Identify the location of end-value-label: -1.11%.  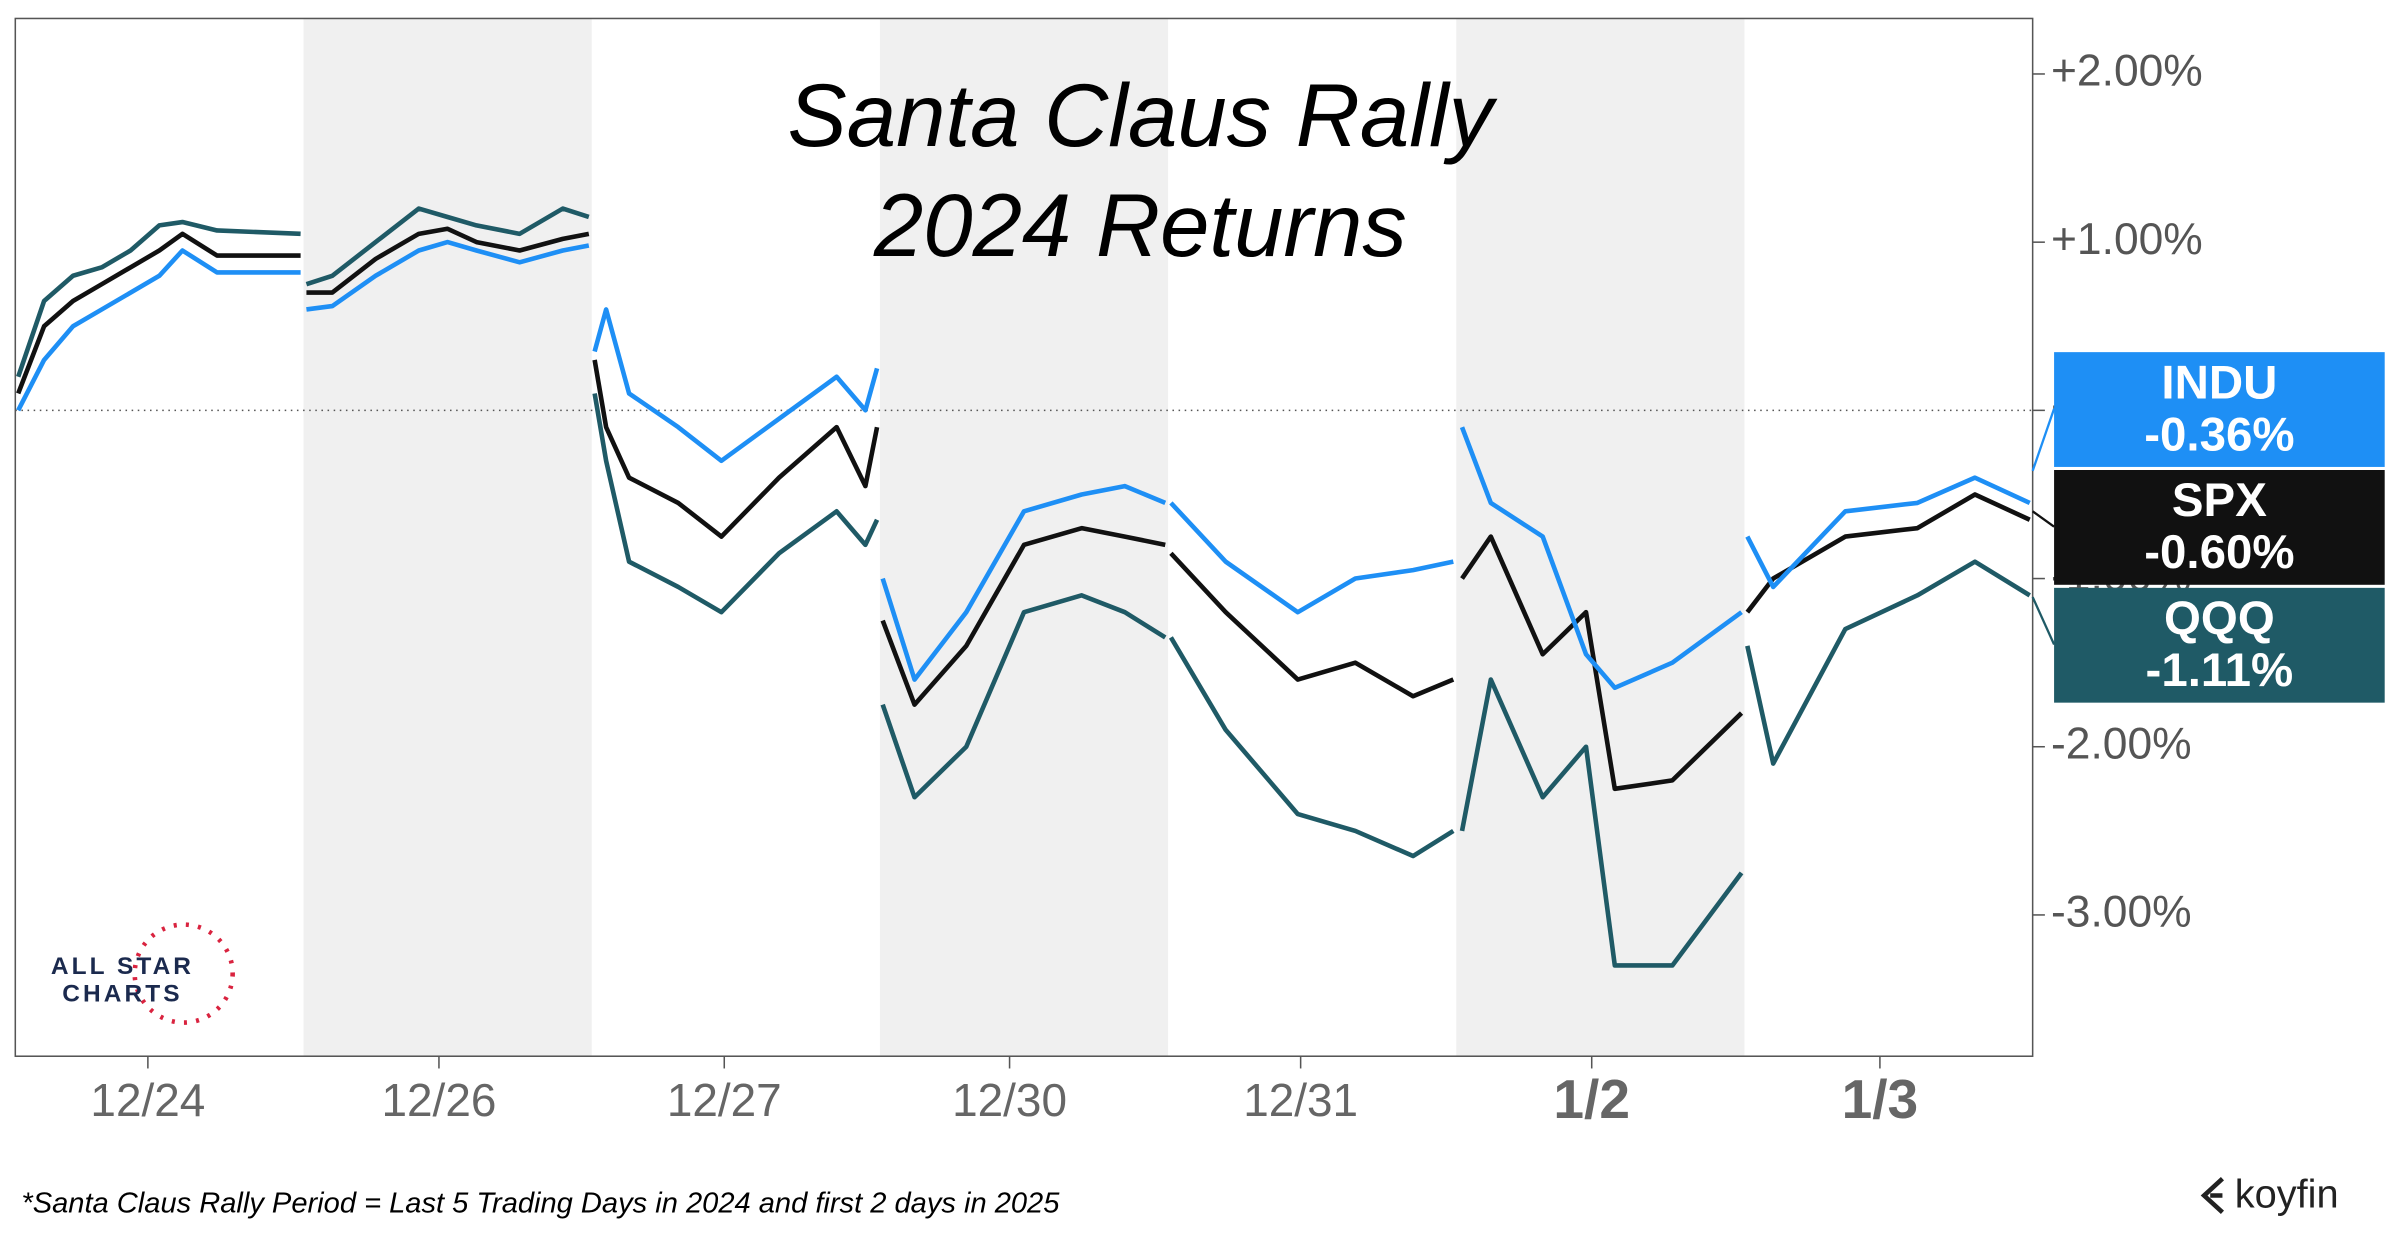
(2220, 670).